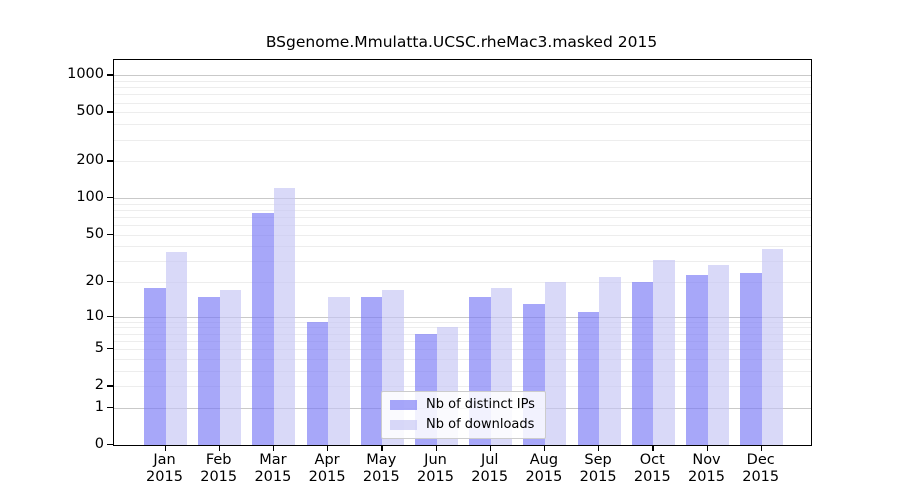  Describe the element at coordinates (436, 448) in the screenshot. I see `x-tick-mark-jun` at that location.